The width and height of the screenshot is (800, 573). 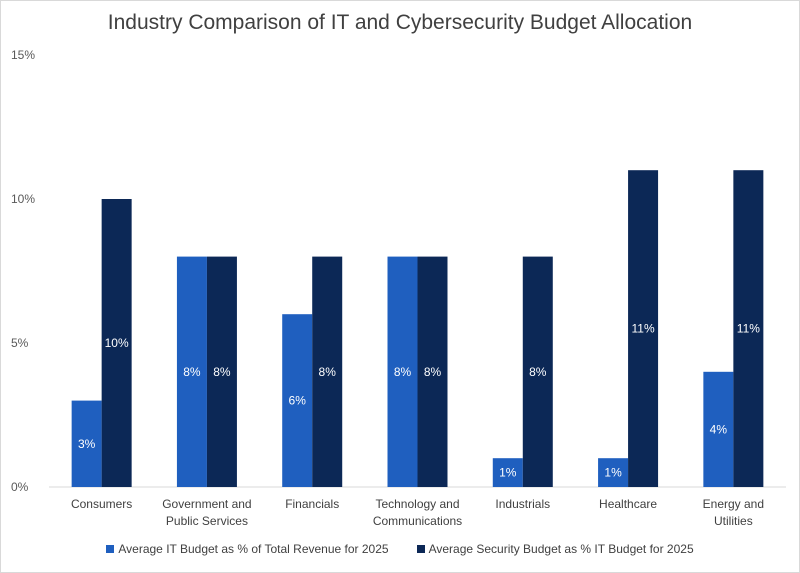 I want to click on x-category-label: Public Services, so click(x=207, y=521).